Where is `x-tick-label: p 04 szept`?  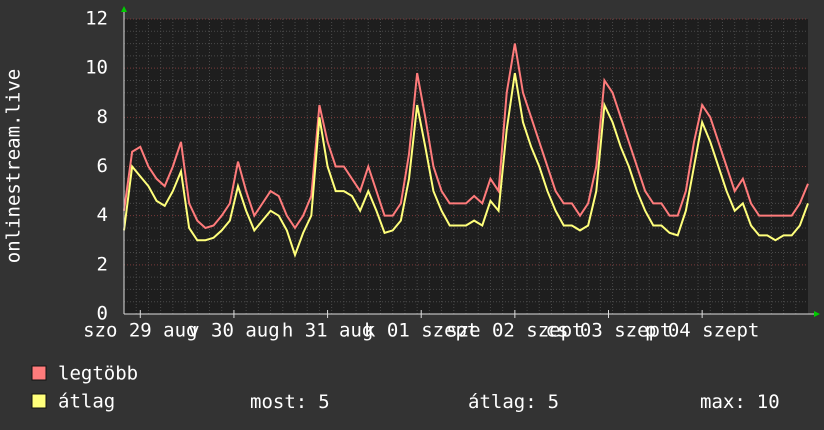 x-tick-label: p 04 szept is located at coordinates (702, 331).